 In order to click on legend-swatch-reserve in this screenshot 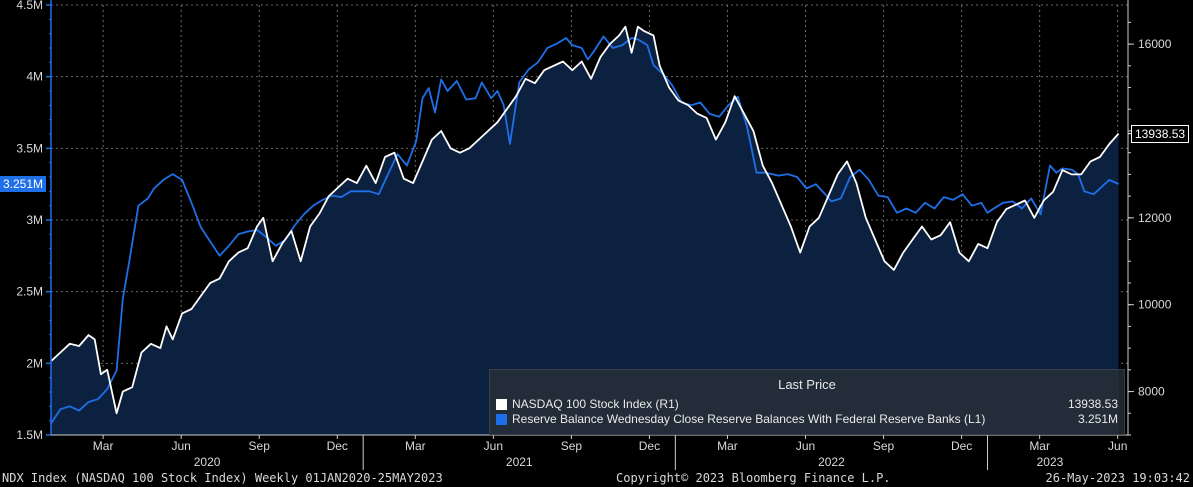, I will do `click(501, 419)`.